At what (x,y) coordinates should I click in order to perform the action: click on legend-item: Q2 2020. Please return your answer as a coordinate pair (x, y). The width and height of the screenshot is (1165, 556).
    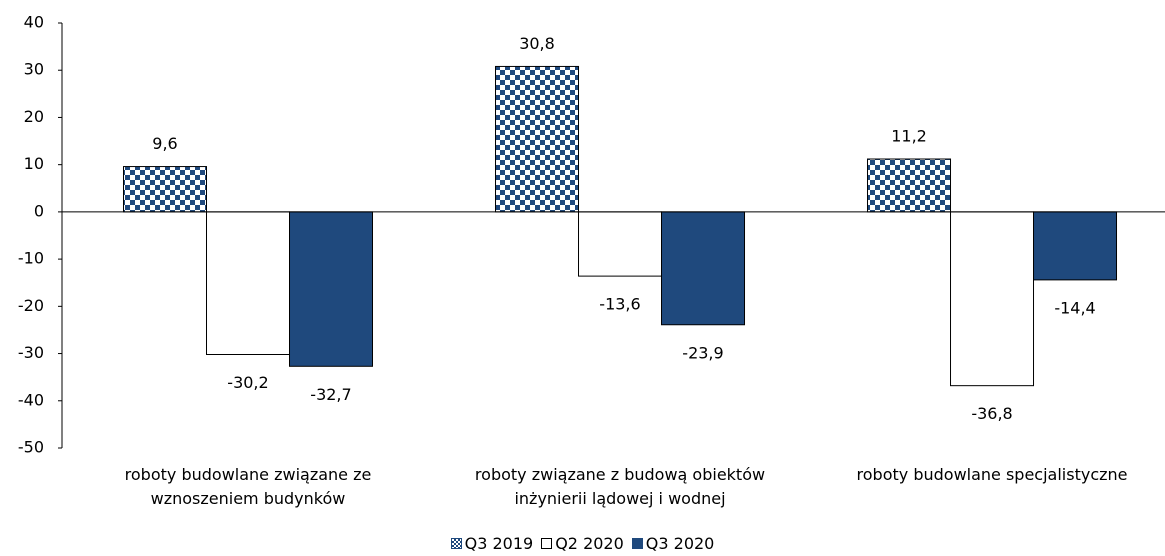
    Looking at the image, I should click on (582, 543).